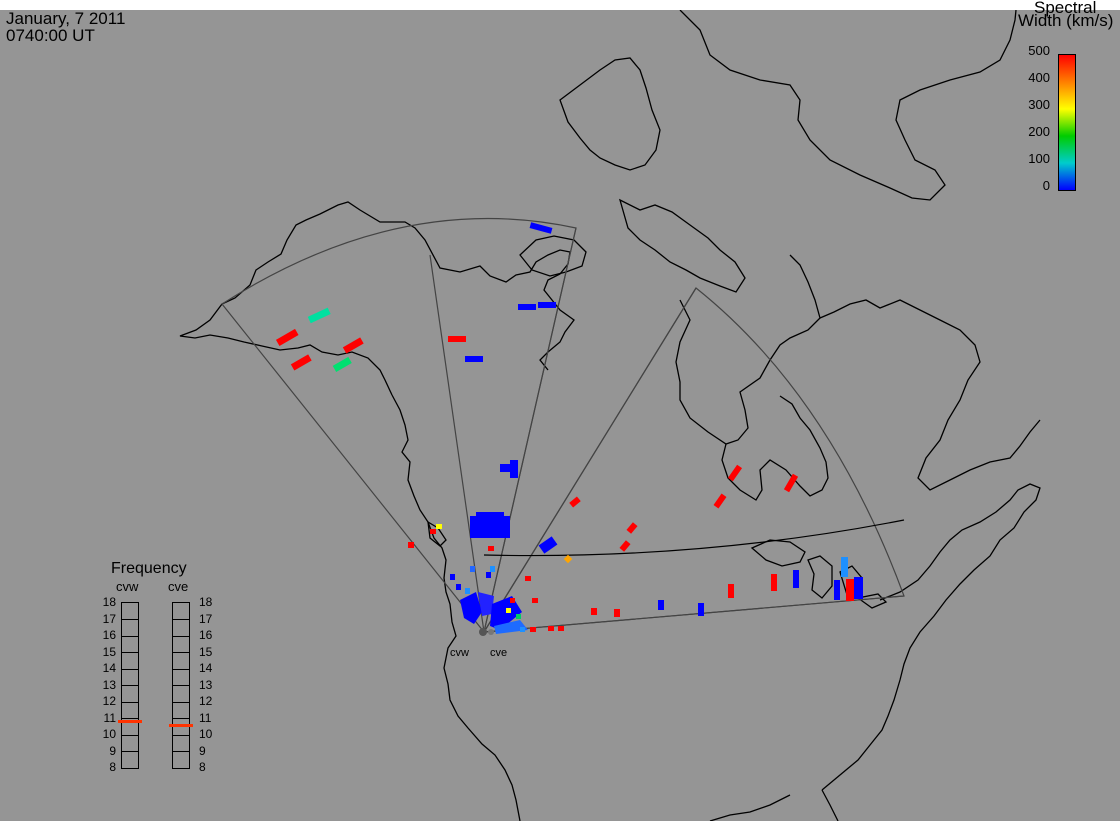  I want to click on cve-beam-left, so click(590, 460).